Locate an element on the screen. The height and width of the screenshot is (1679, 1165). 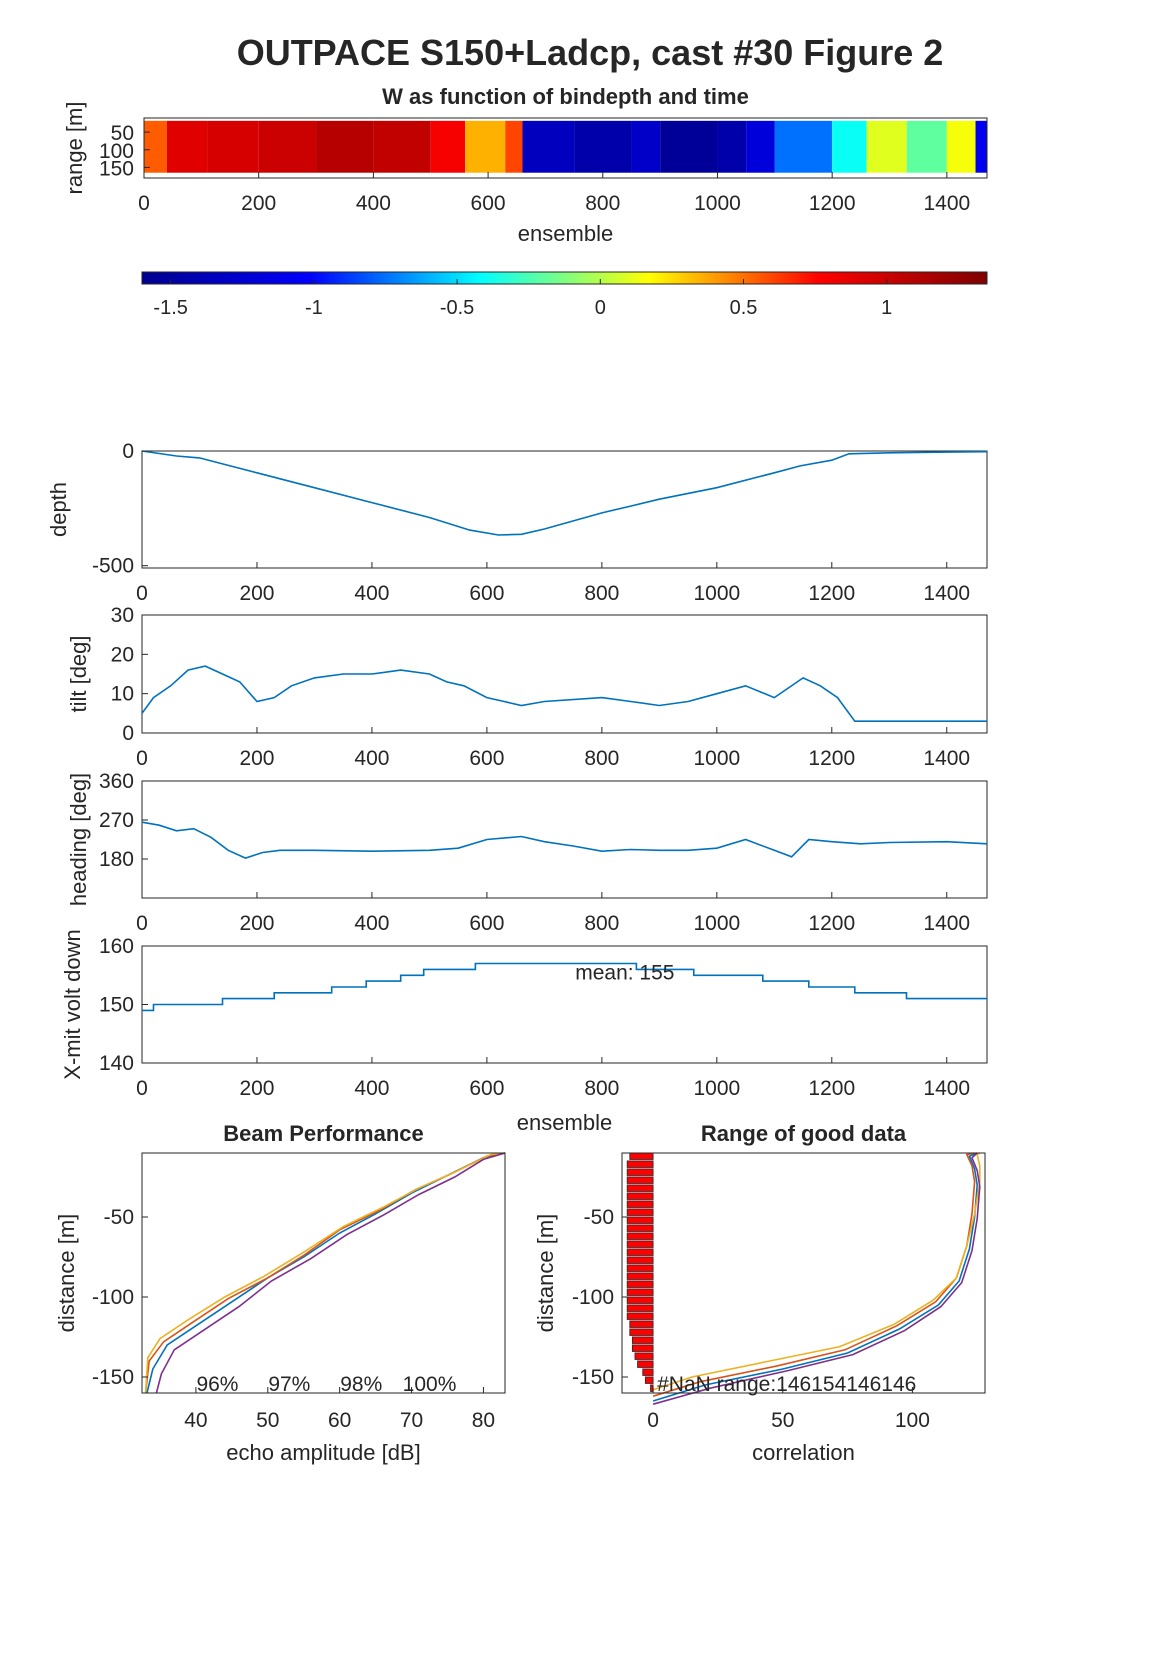
heatmap-ytick-label: 150 is located at coordinates (116, 168).